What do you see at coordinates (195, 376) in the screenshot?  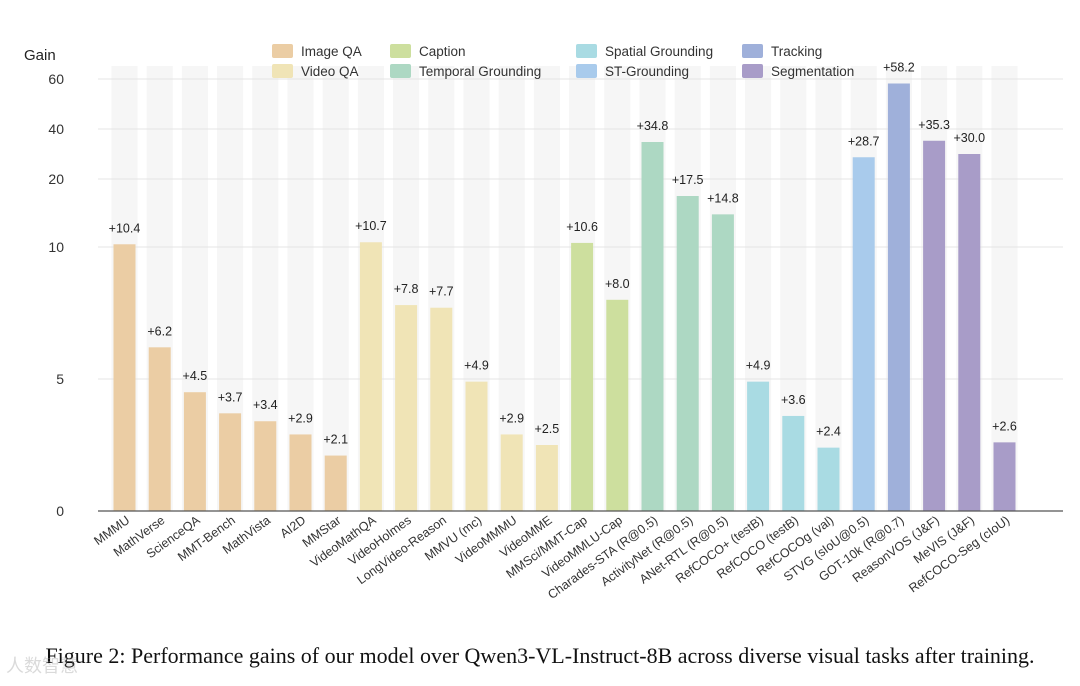 I see `bar-value-label: +4.5` at bounding box center [195, 376].